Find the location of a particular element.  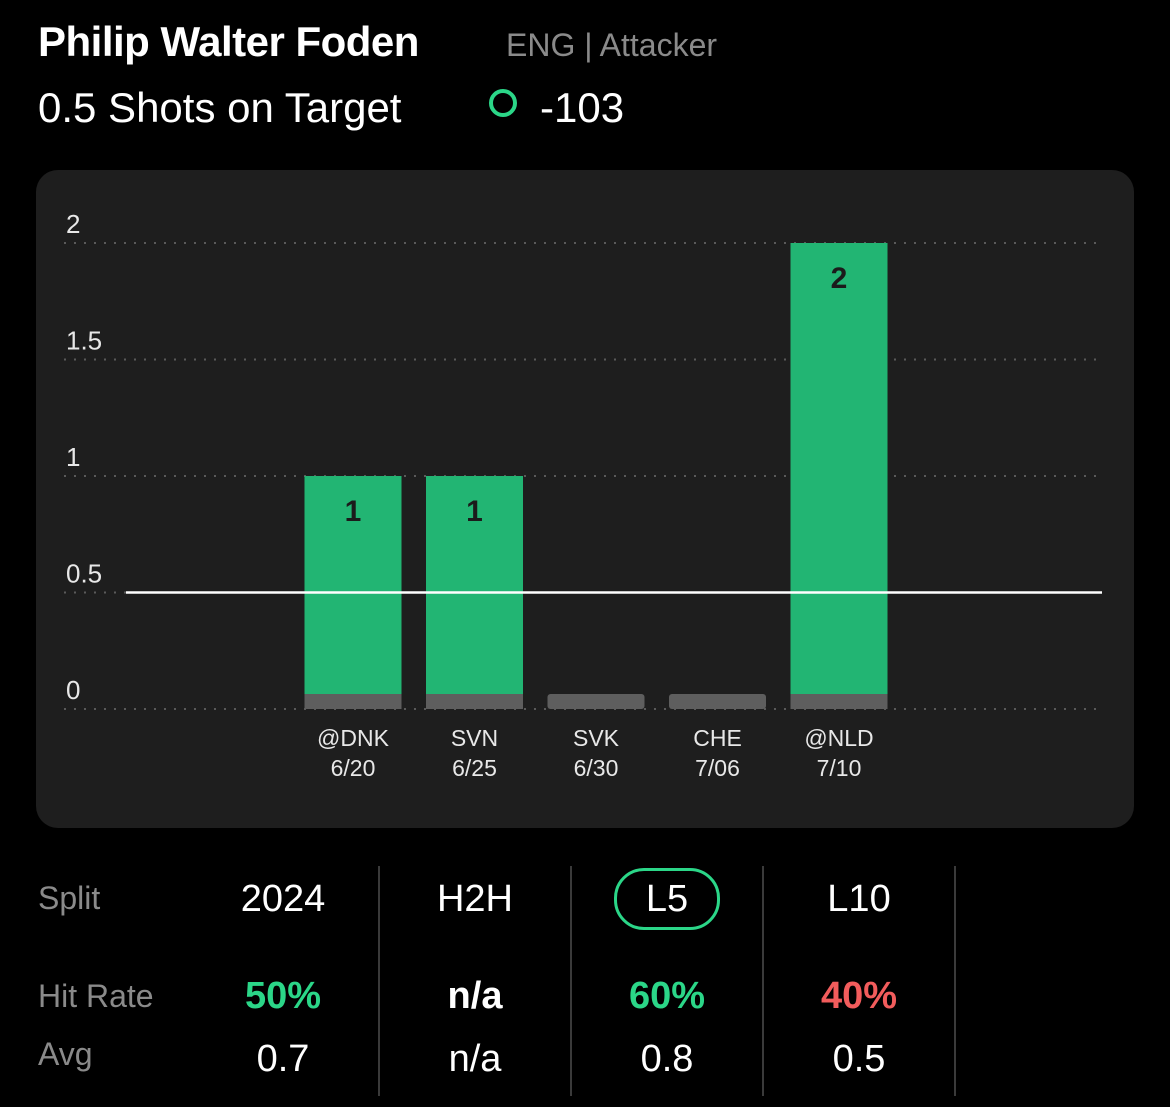

x-tick-date: 7/10 is located at coordinates (839, 768).